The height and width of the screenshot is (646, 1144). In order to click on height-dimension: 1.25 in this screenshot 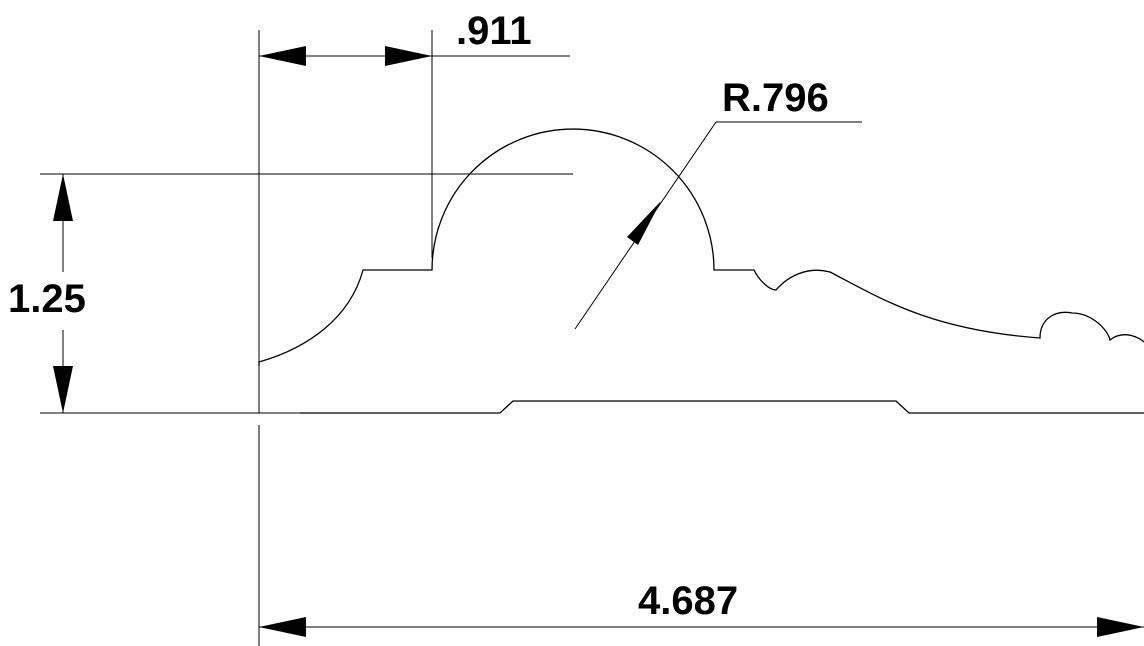, I will do `click(47, 293)`.